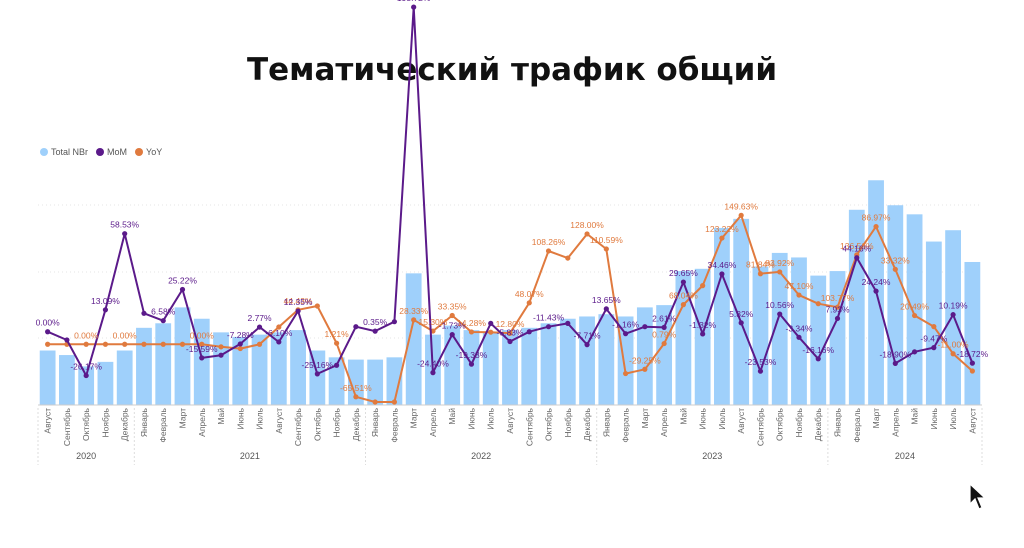 The image size is (1024, 548). Describe the element at coordinates (125, 335) in the screenshot. I see `yoy-data-label: 0.00%` at that location.